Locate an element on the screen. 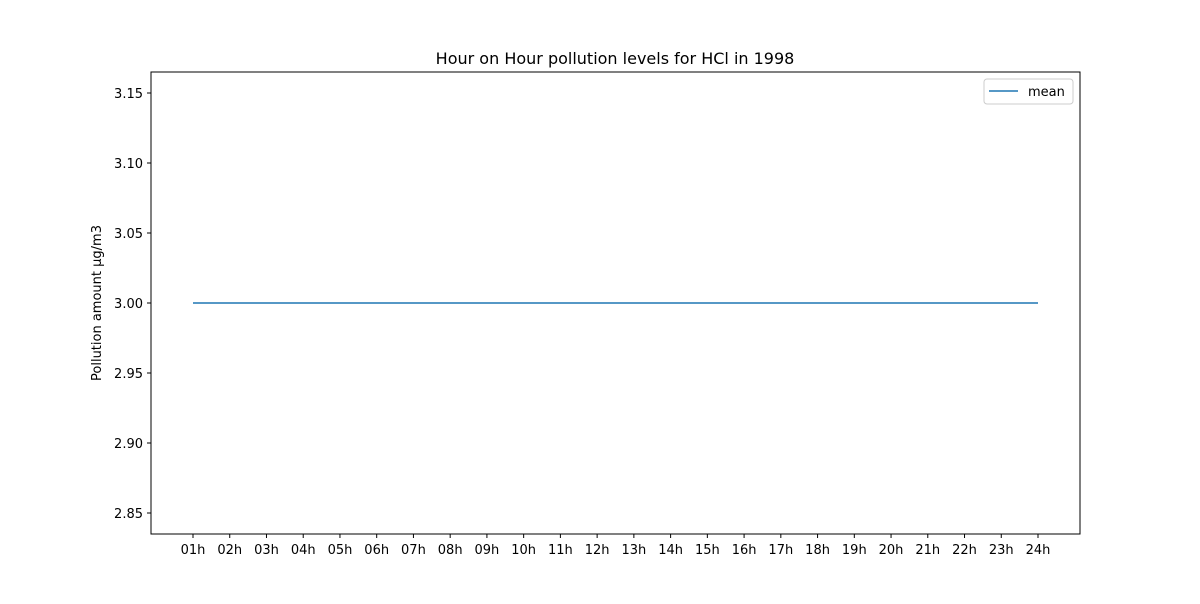 This screenshot has height=604, width=1200. x-tick-label: 03h is located at coordinates (266, 550).